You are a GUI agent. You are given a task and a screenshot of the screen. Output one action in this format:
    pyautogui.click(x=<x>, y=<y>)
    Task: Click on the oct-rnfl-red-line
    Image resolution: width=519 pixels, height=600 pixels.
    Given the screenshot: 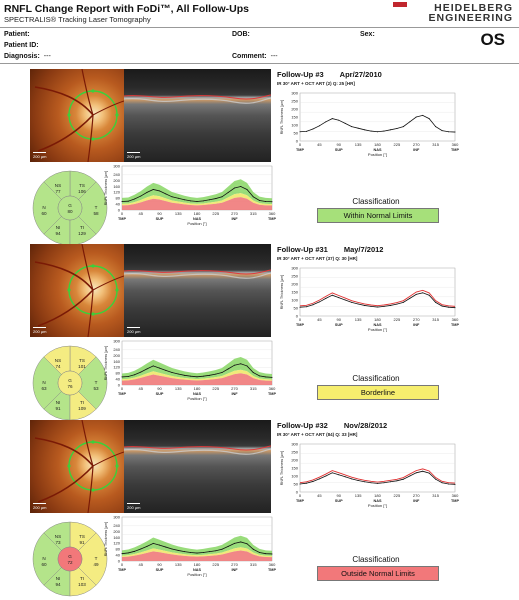 What is the action you would take?
    pyautogui.click(x=197, y=448)
    